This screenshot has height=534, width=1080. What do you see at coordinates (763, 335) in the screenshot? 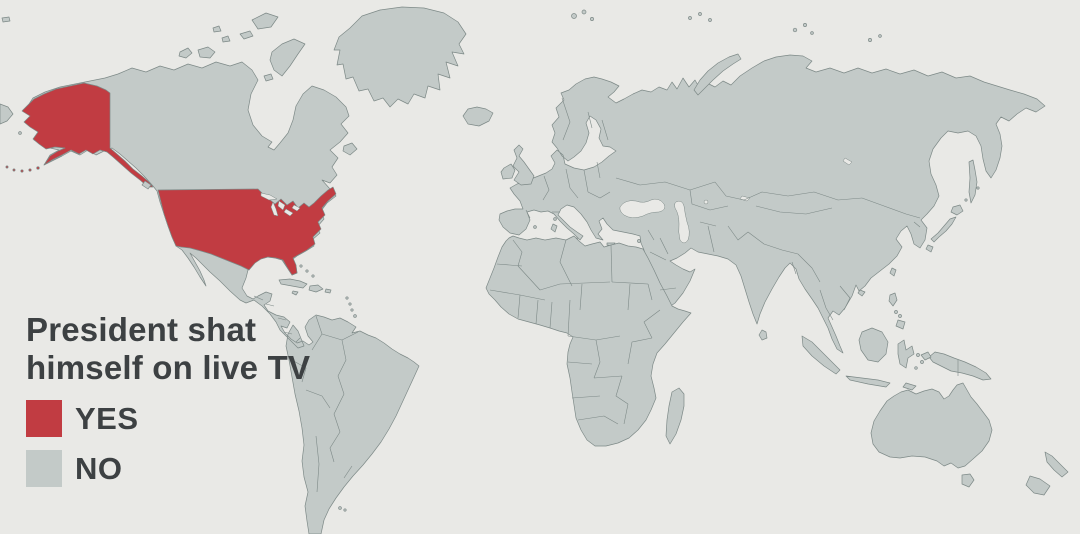
I see `sri-lanka-shape` at bounding box center [763, 335].